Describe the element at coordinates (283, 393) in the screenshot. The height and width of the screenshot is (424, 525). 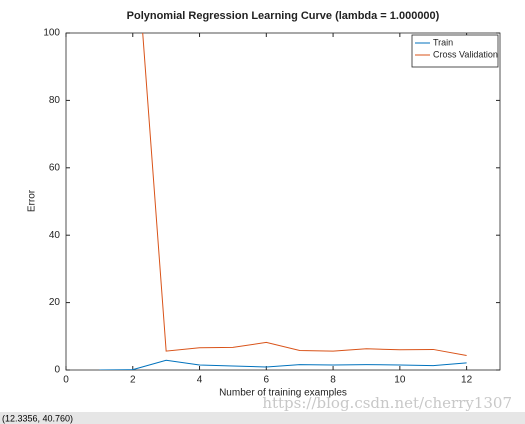
I see `x-axis-label: Number of training examples` at that location.